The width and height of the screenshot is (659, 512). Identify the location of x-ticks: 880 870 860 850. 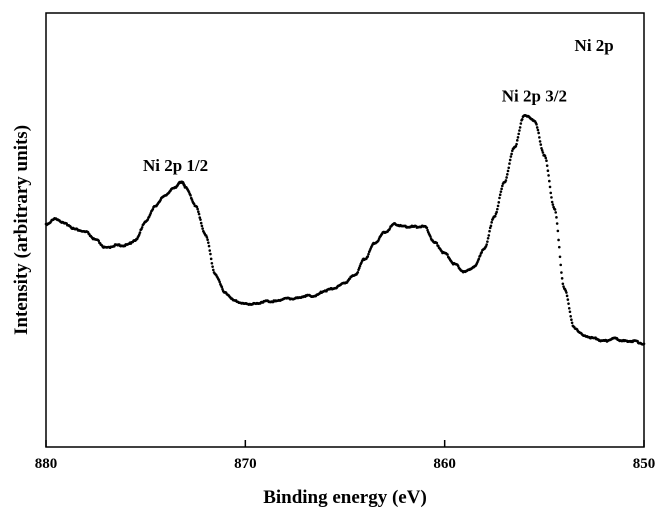
(345, 456).